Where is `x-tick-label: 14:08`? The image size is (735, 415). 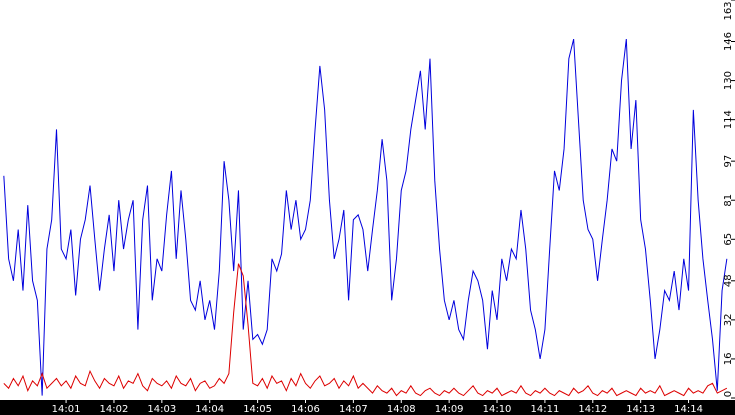 x-tick-label: 14:08 is located at coordinates (401, 409).